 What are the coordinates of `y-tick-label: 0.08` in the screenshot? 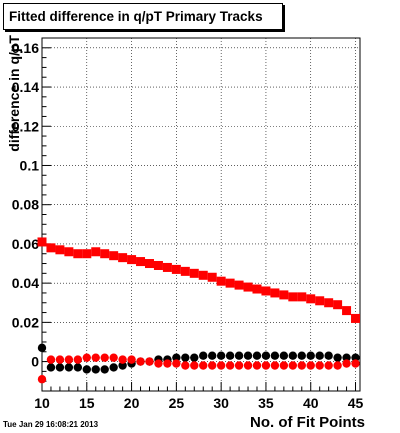 It's located at (25, 205).